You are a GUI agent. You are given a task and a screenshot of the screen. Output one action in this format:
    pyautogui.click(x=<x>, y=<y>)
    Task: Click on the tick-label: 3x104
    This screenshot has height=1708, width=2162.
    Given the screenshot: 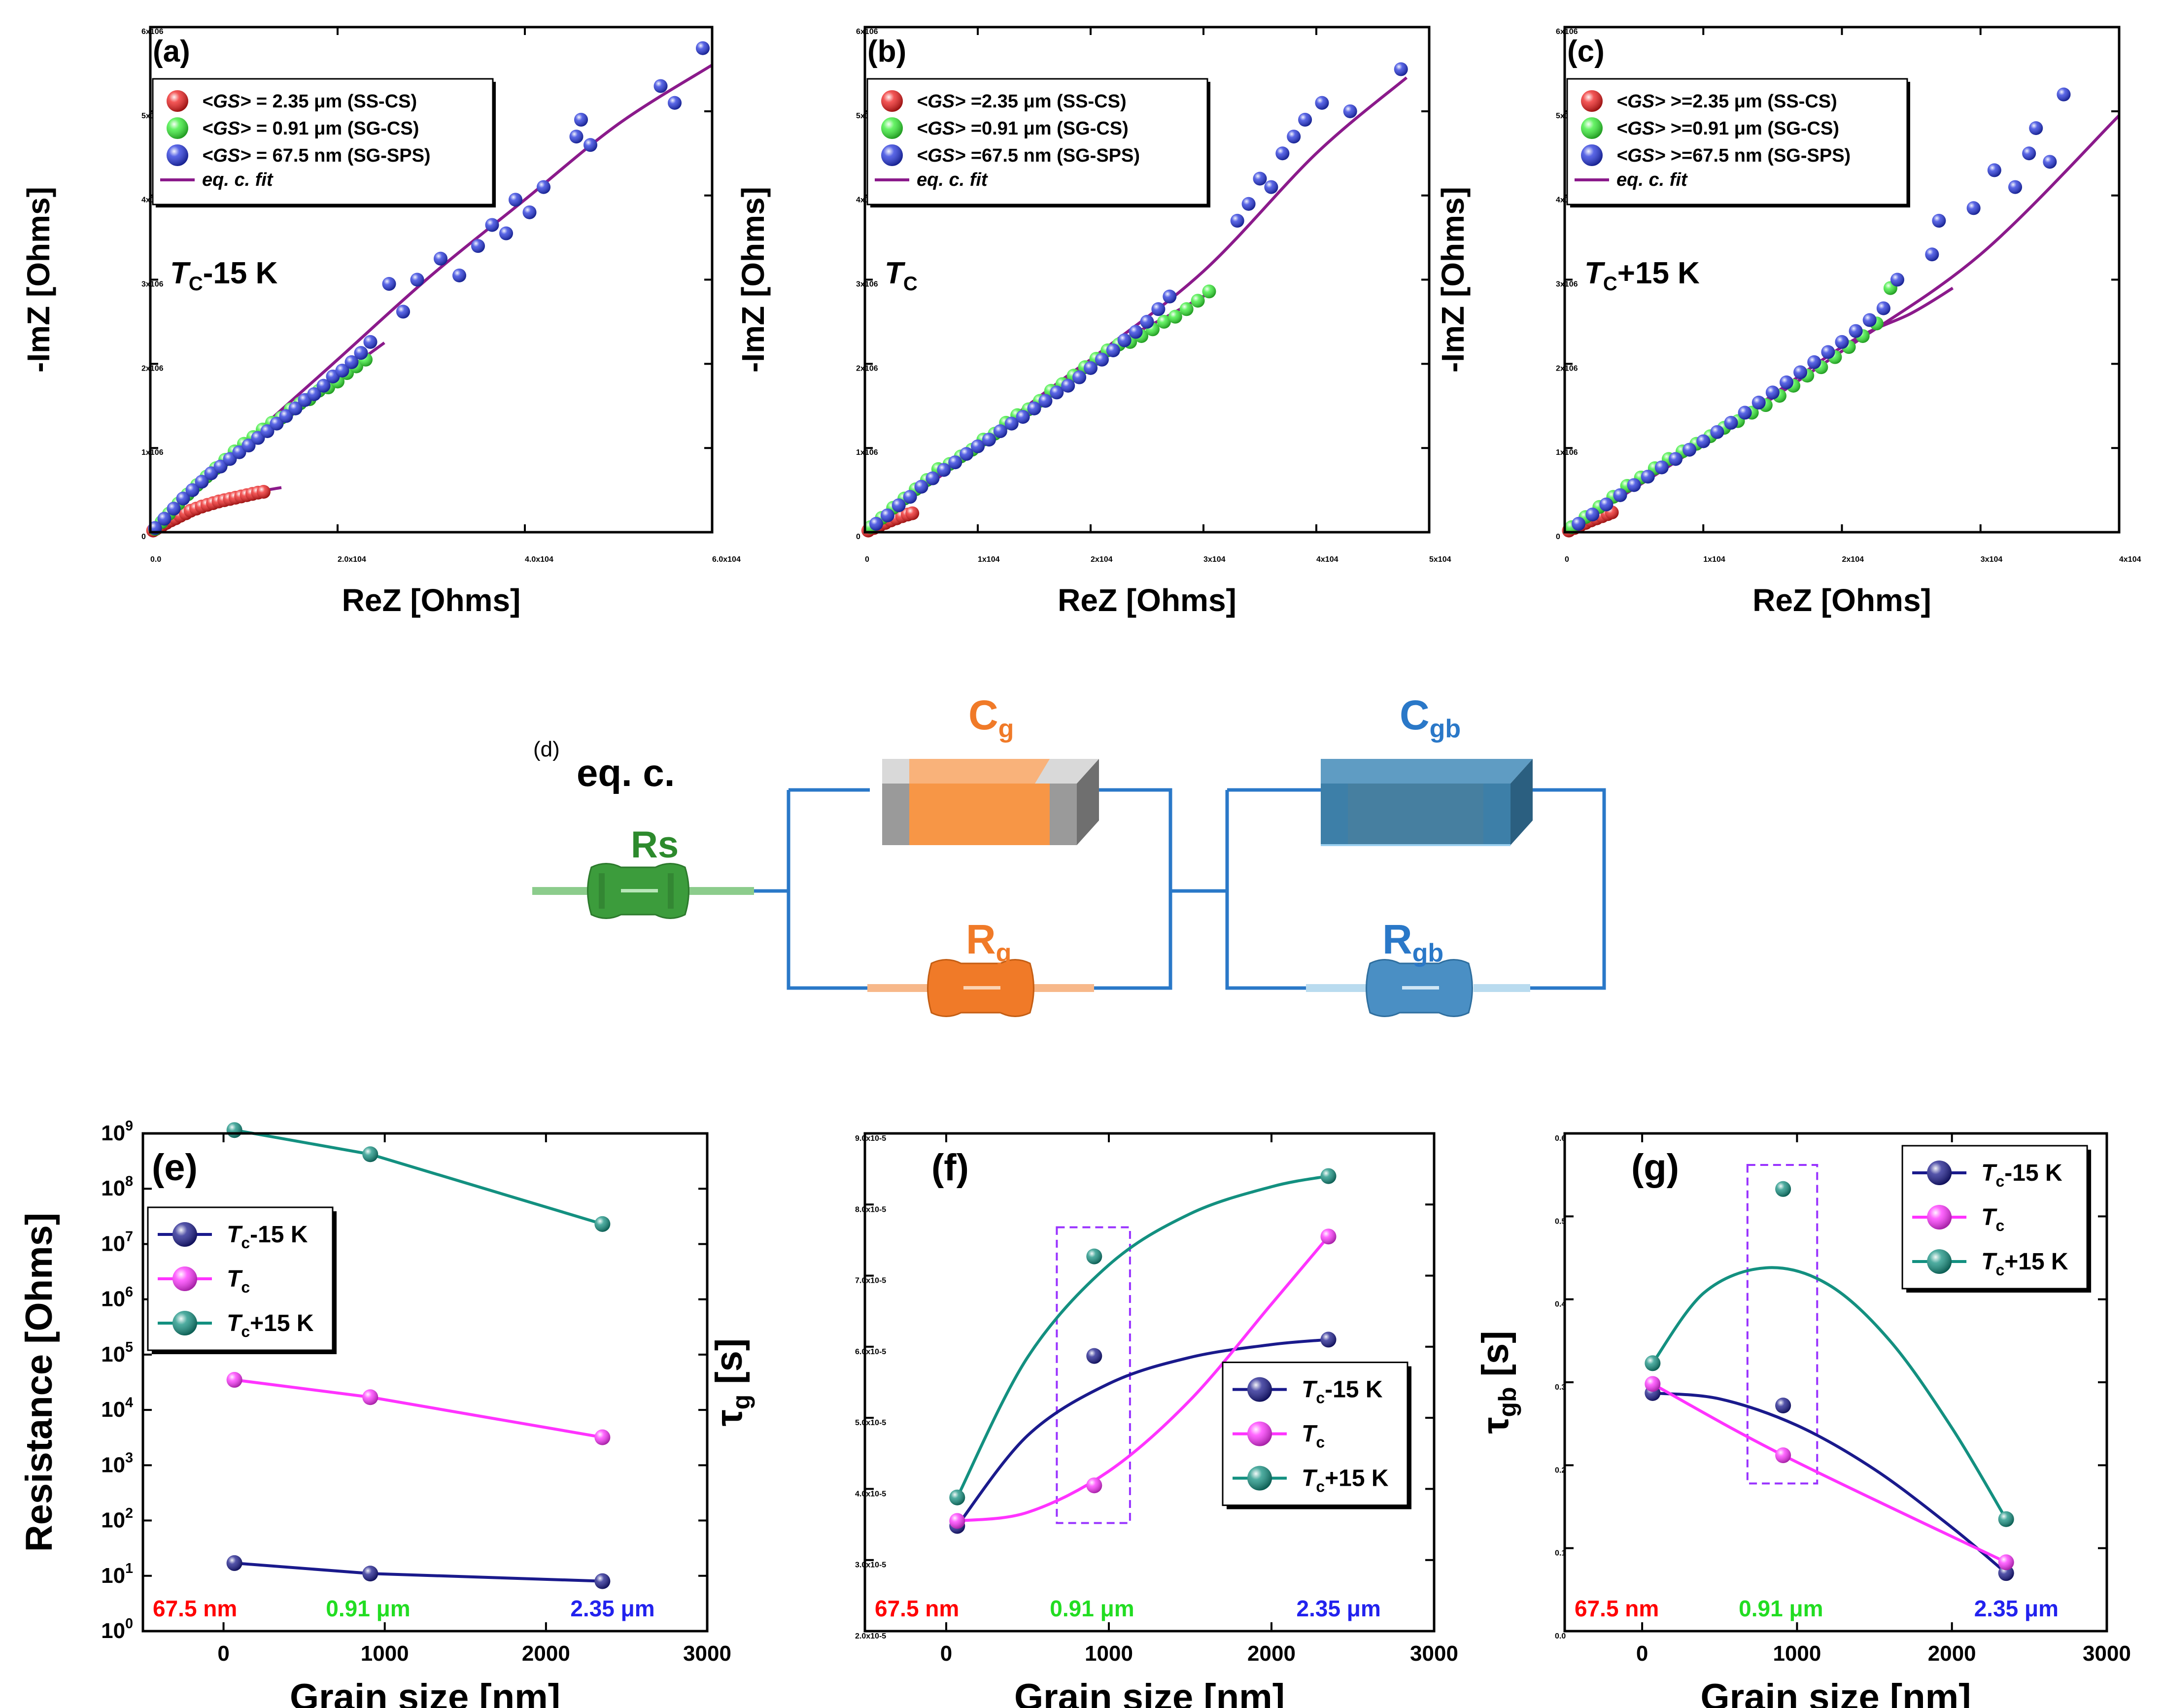 What is the action you would take?
    pyautogui.click(x=1214, y=559)
    